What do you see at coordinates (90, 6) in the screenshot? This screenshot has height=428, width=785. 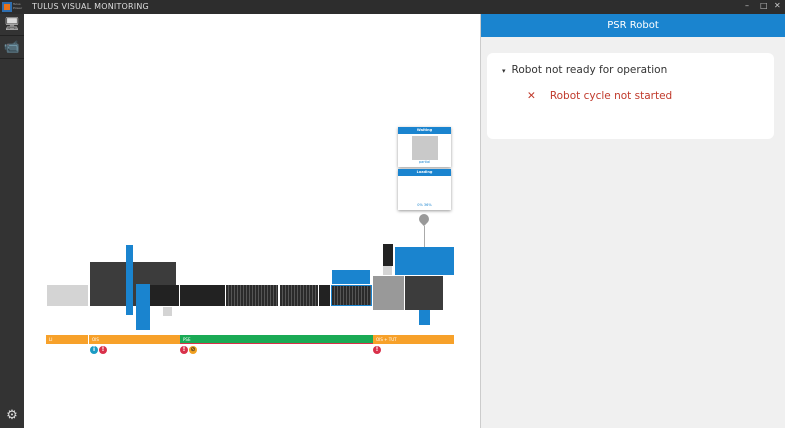 I see `app-title: TULUS VISUAL MONITORING` at bounding box center [90, 6].